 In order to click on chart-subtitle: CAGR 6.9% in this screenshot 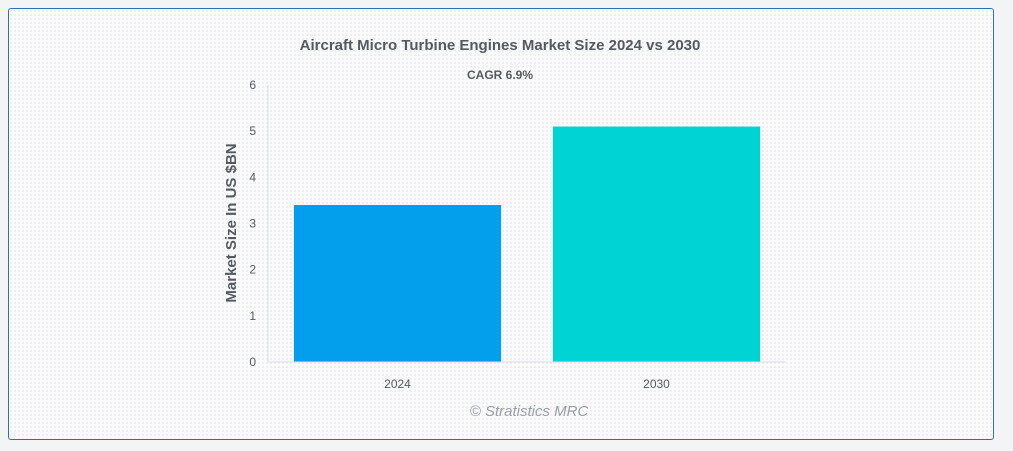, I will do `click(500, 75)`.